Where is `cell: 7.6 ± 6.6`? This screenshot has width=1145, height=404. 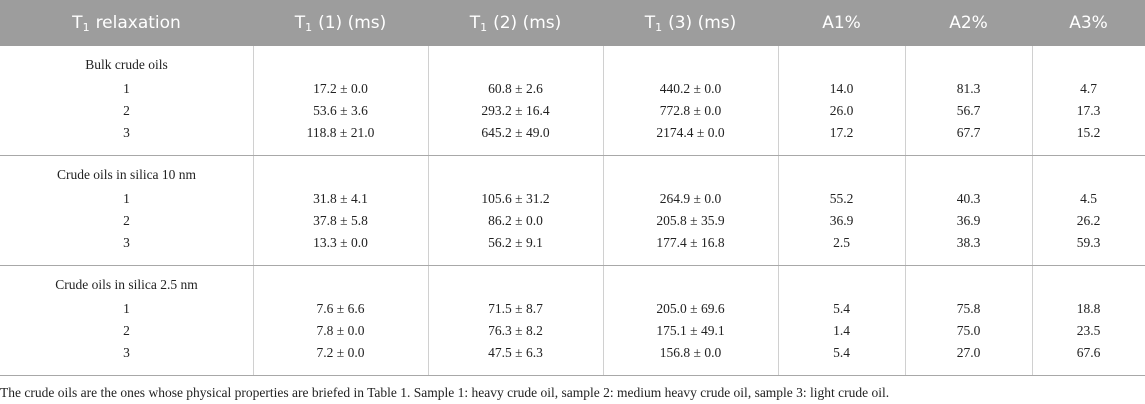 cell: 7.6 ± 6.6 is located at coordinates (340, 308).